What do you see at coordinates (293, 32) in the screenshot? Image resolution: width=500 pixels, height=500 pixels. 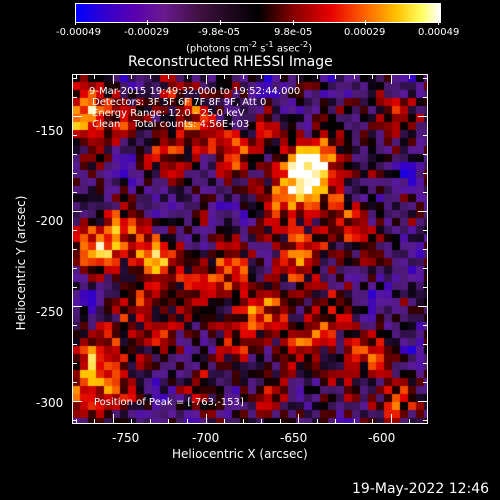 I see `colorbar-tick-label: 9.8e-05` at bounding box center [293, 32].